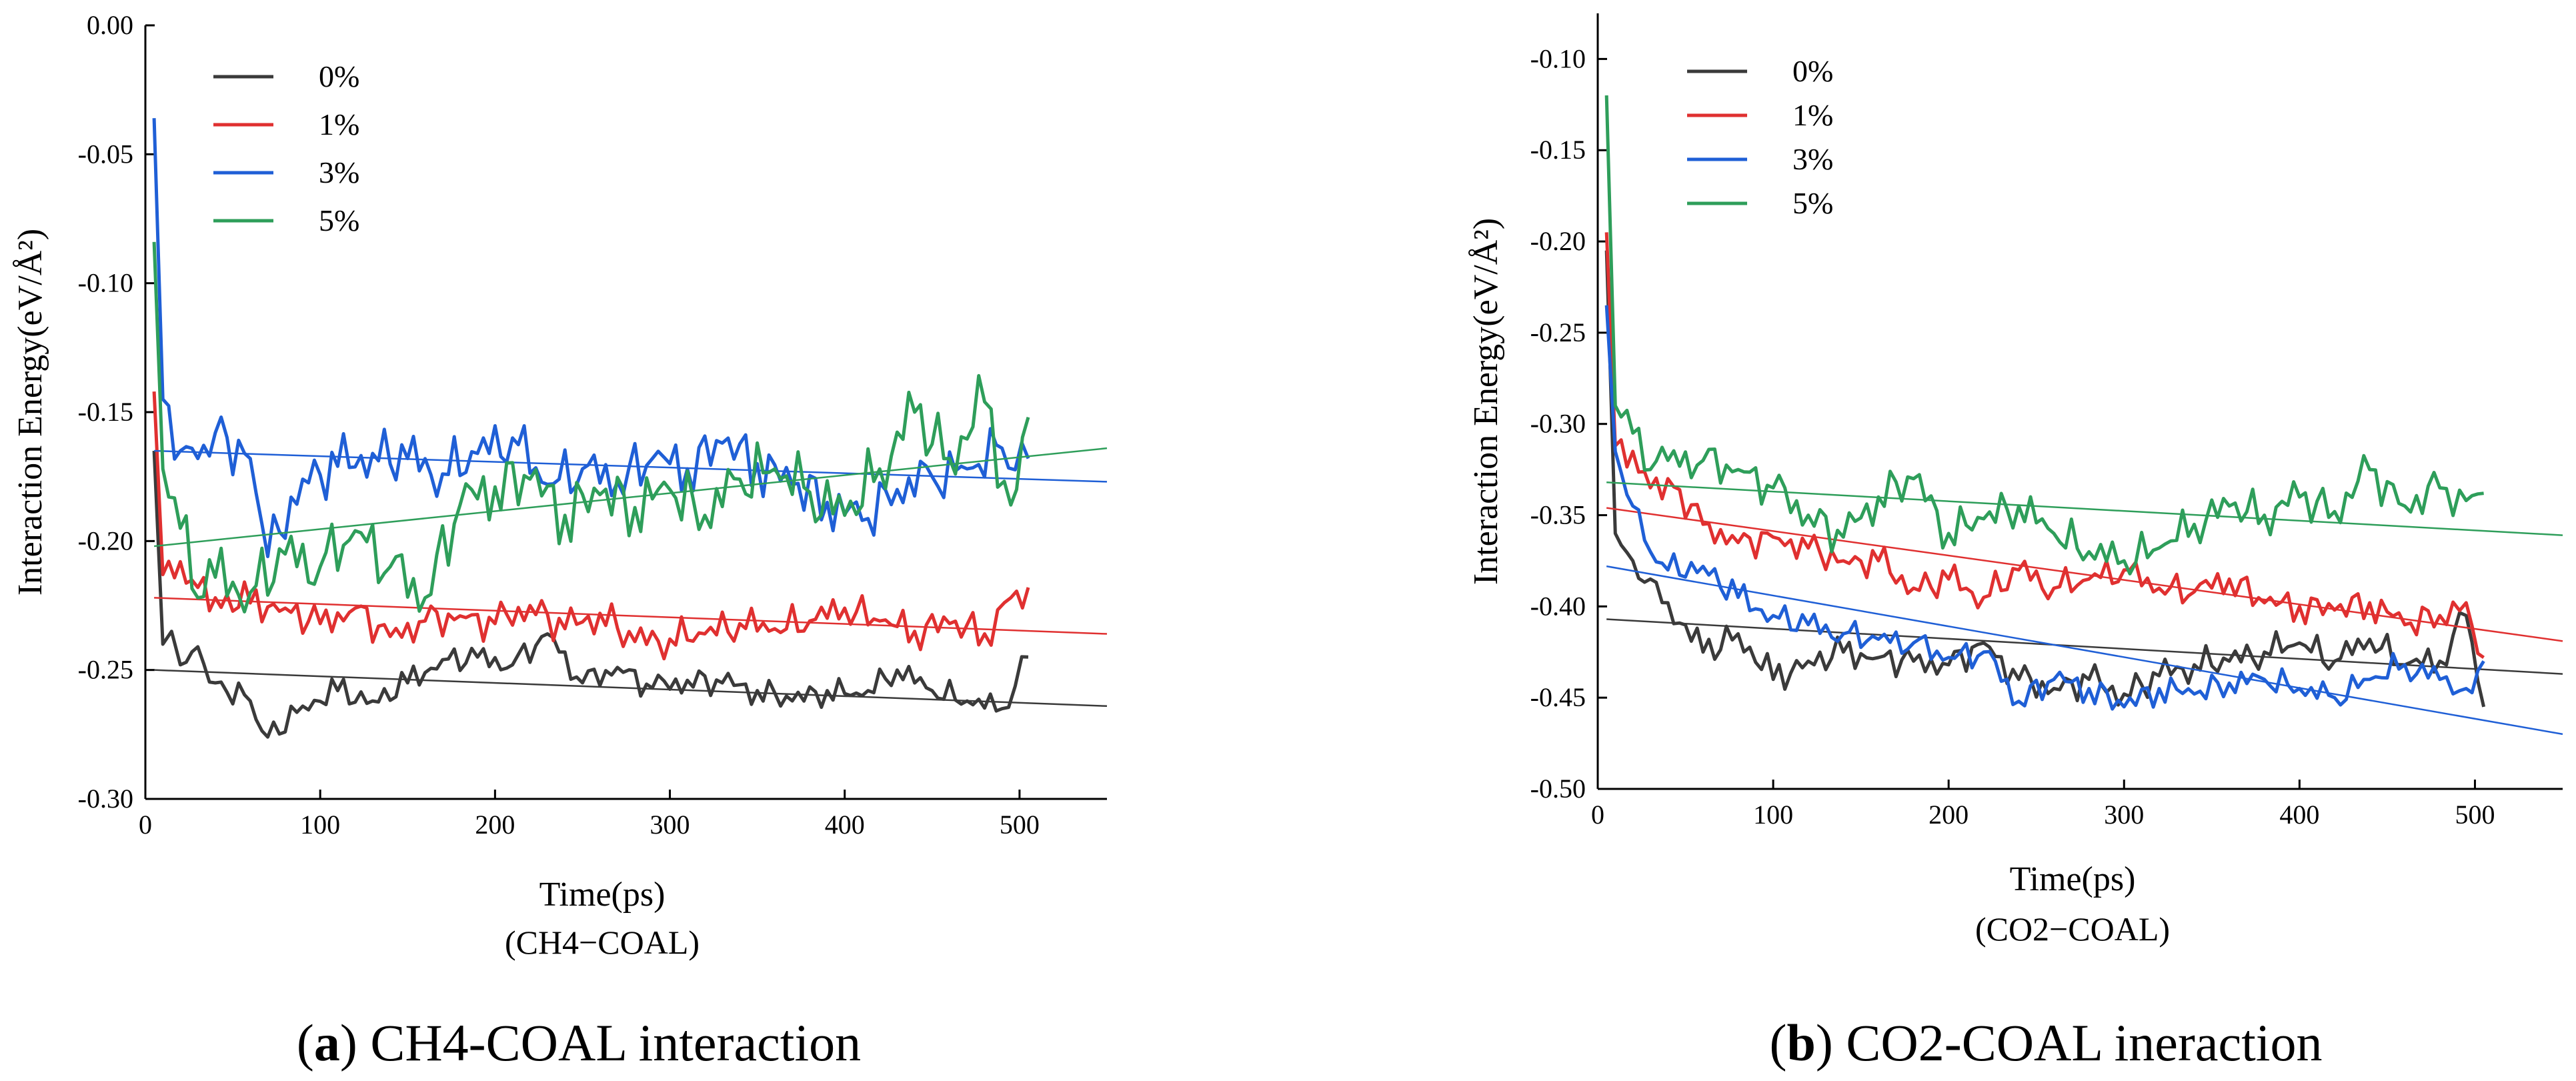 The image size is (2576, 1081). I want to click on y-tick-label: -0.40, so click(1558, 606).